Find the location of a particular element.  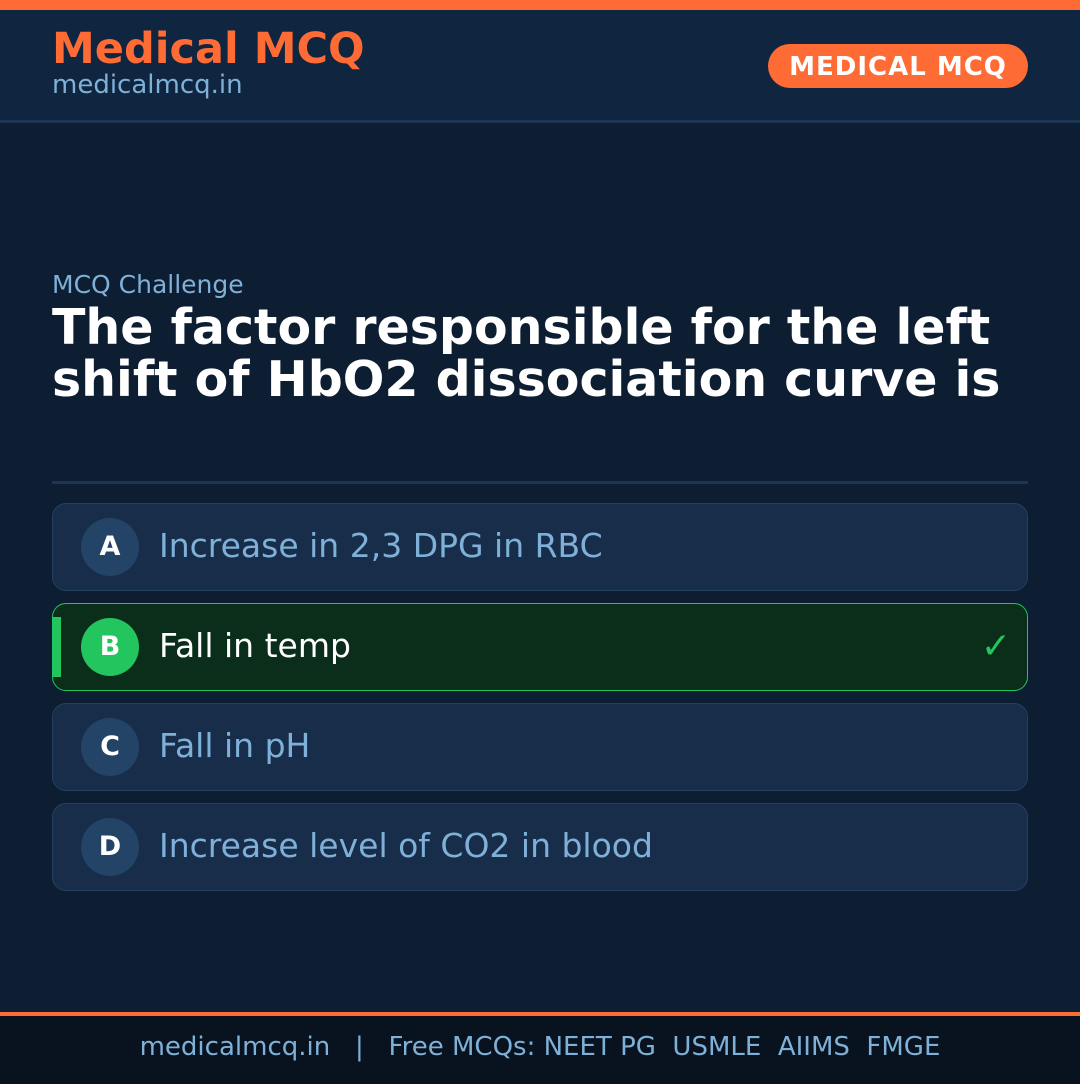

option-letter: C is located at coordinates (110, 747).